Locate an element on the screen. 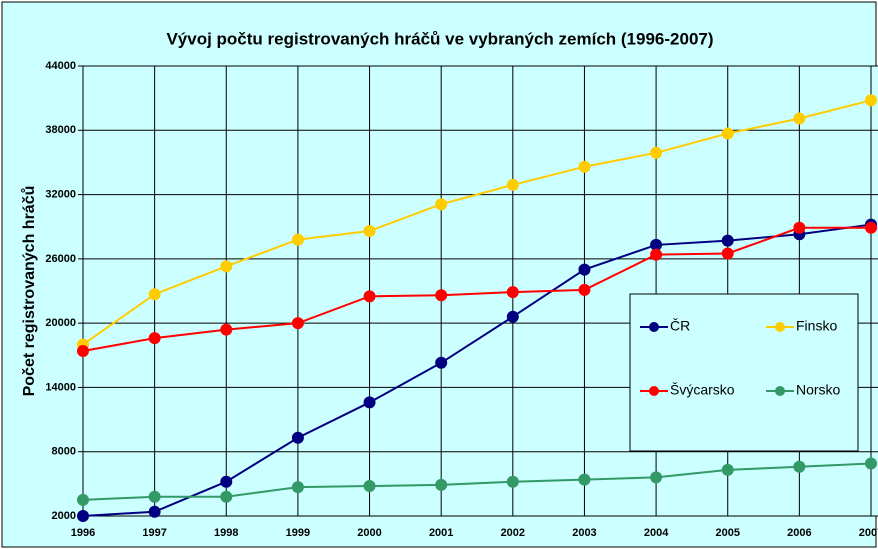 The image size is (878, 549). y-tick-label: 26000 is located at coordinates (60, 259).